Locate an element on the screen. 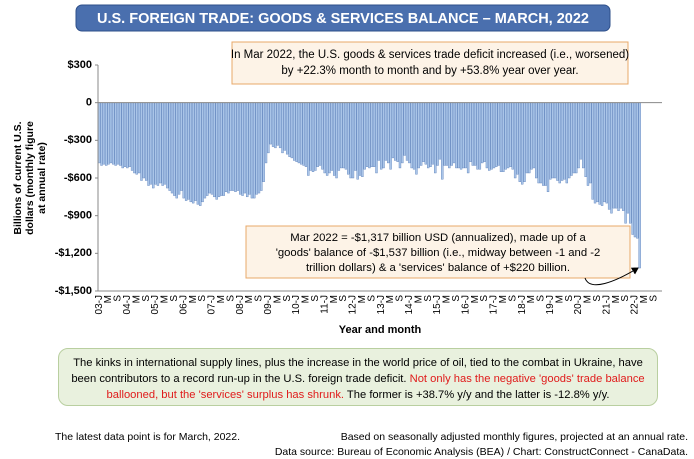 This screenshot has height=459, width=694. x-tick-label: 16-J is located at coordinates (465, 304).